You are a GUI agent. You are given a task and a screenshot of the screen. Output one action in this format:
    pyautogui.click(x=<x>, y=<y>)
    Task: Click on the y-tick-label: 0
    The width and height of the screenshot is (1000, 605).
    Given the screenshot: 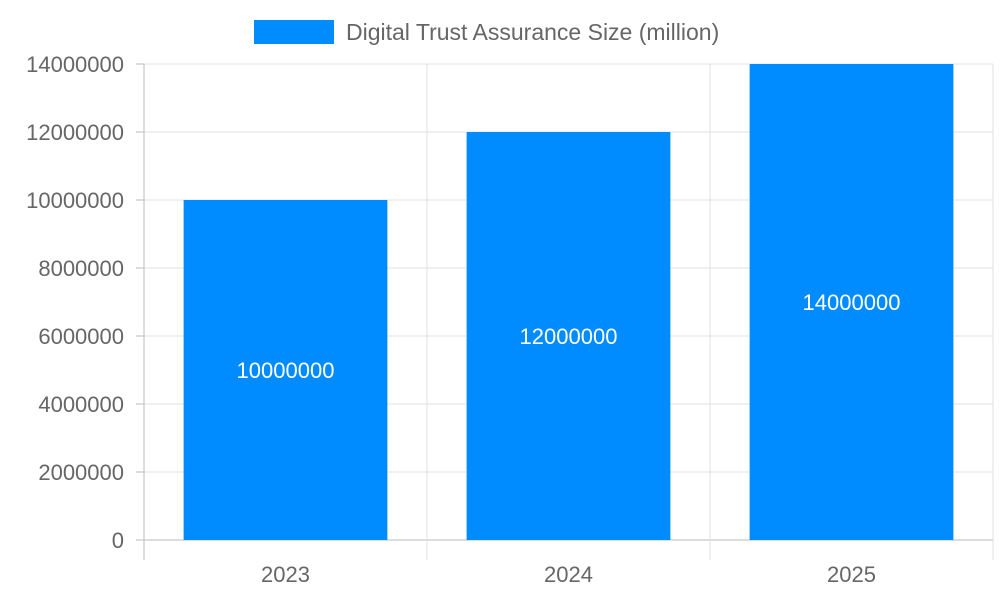 What is the action you would take?
    pyautogui.click(x=118, y=540)
    